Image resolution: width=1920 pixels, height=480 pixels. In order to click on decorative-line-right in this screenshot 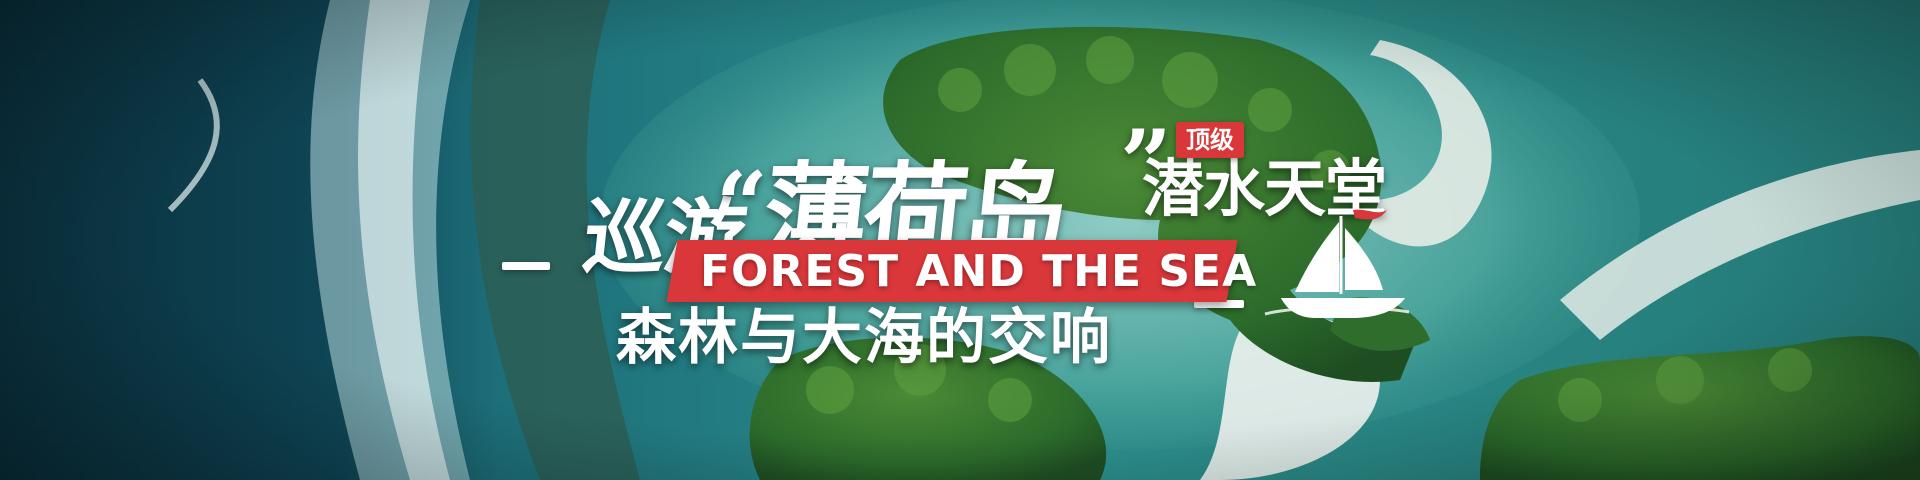, I will do `click(1219, 304)`.